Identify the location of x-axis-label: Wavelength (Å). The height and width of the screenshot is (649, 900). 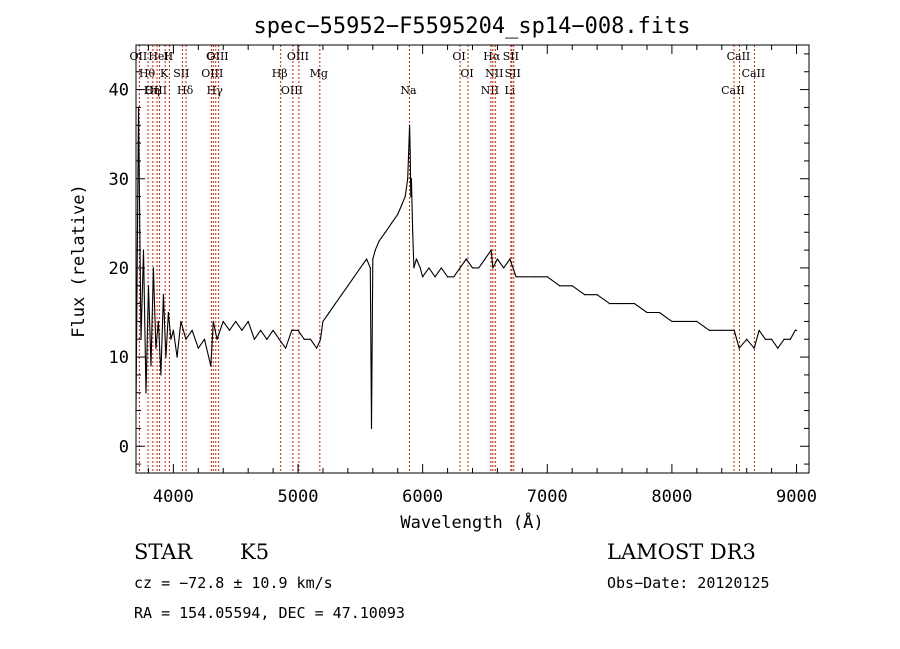
(471, 522).